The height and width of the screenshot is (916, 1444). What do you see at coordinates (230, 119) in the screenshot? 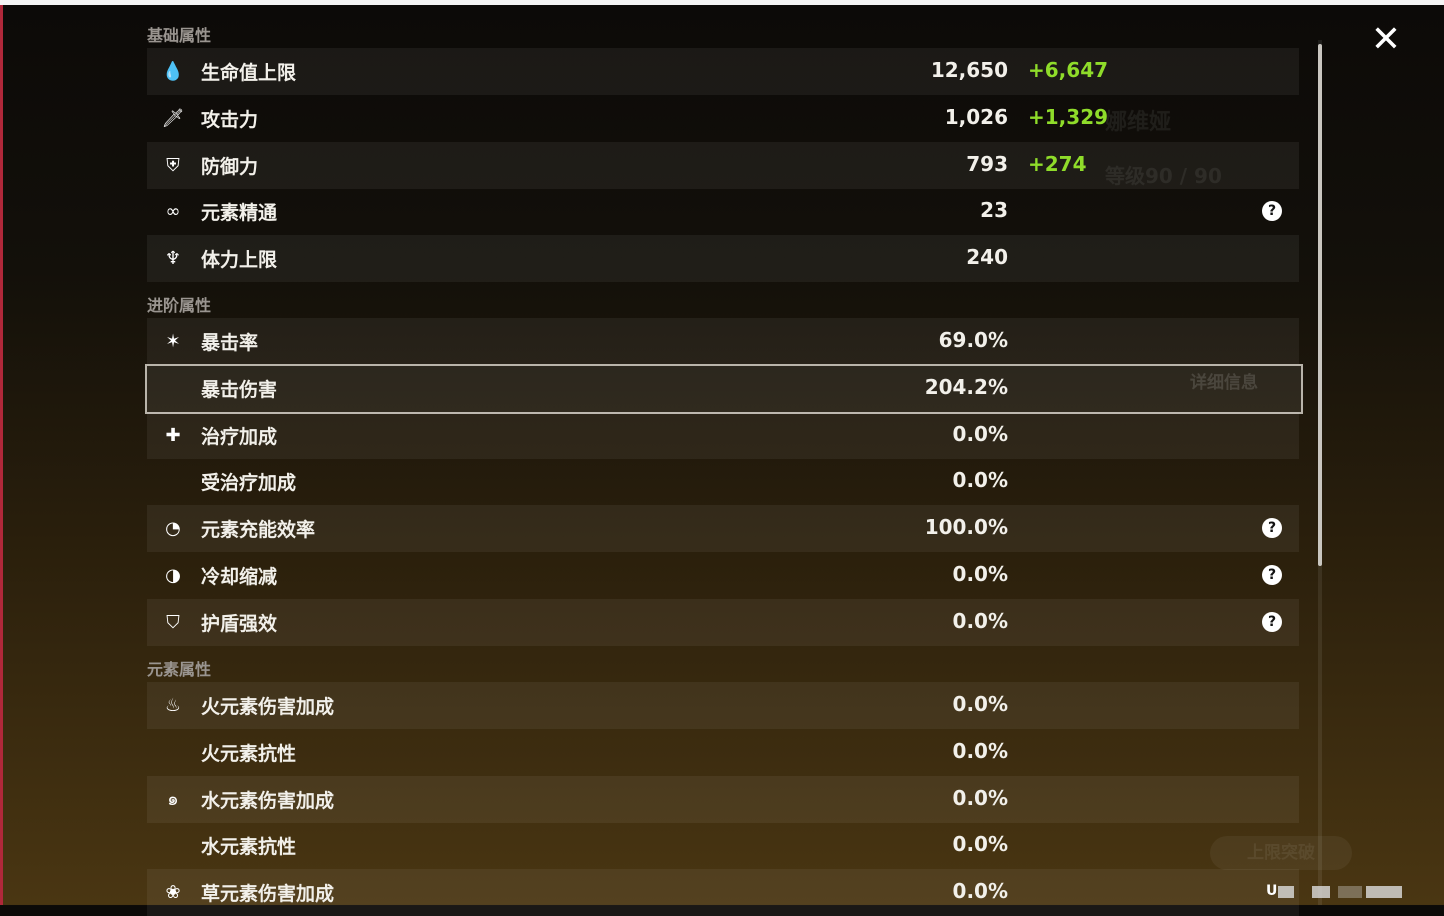
I see `stat-label: 攻击力` at bounding box center [230, 119].